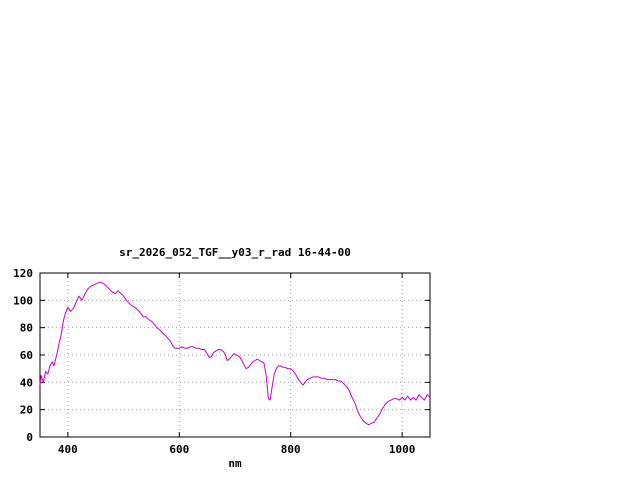 The width and height of the screenshot is (640, 484). I want to click on y-tick-label: 60, so click(26, 355).